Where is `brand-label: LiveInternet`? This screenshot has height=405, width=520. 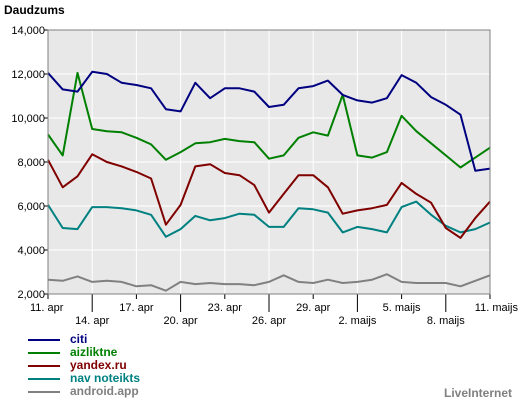 brand-label: LiveInternet is located at coordinates (477, 393).